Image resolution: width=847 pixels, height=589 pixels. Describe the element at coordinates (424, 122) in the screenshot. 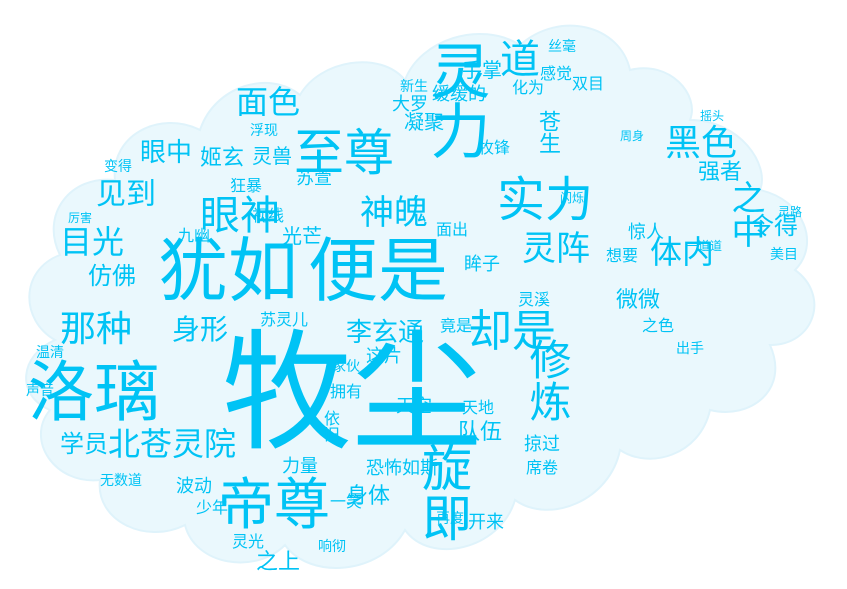

I see `word-ningju: 凝聚` at that location.